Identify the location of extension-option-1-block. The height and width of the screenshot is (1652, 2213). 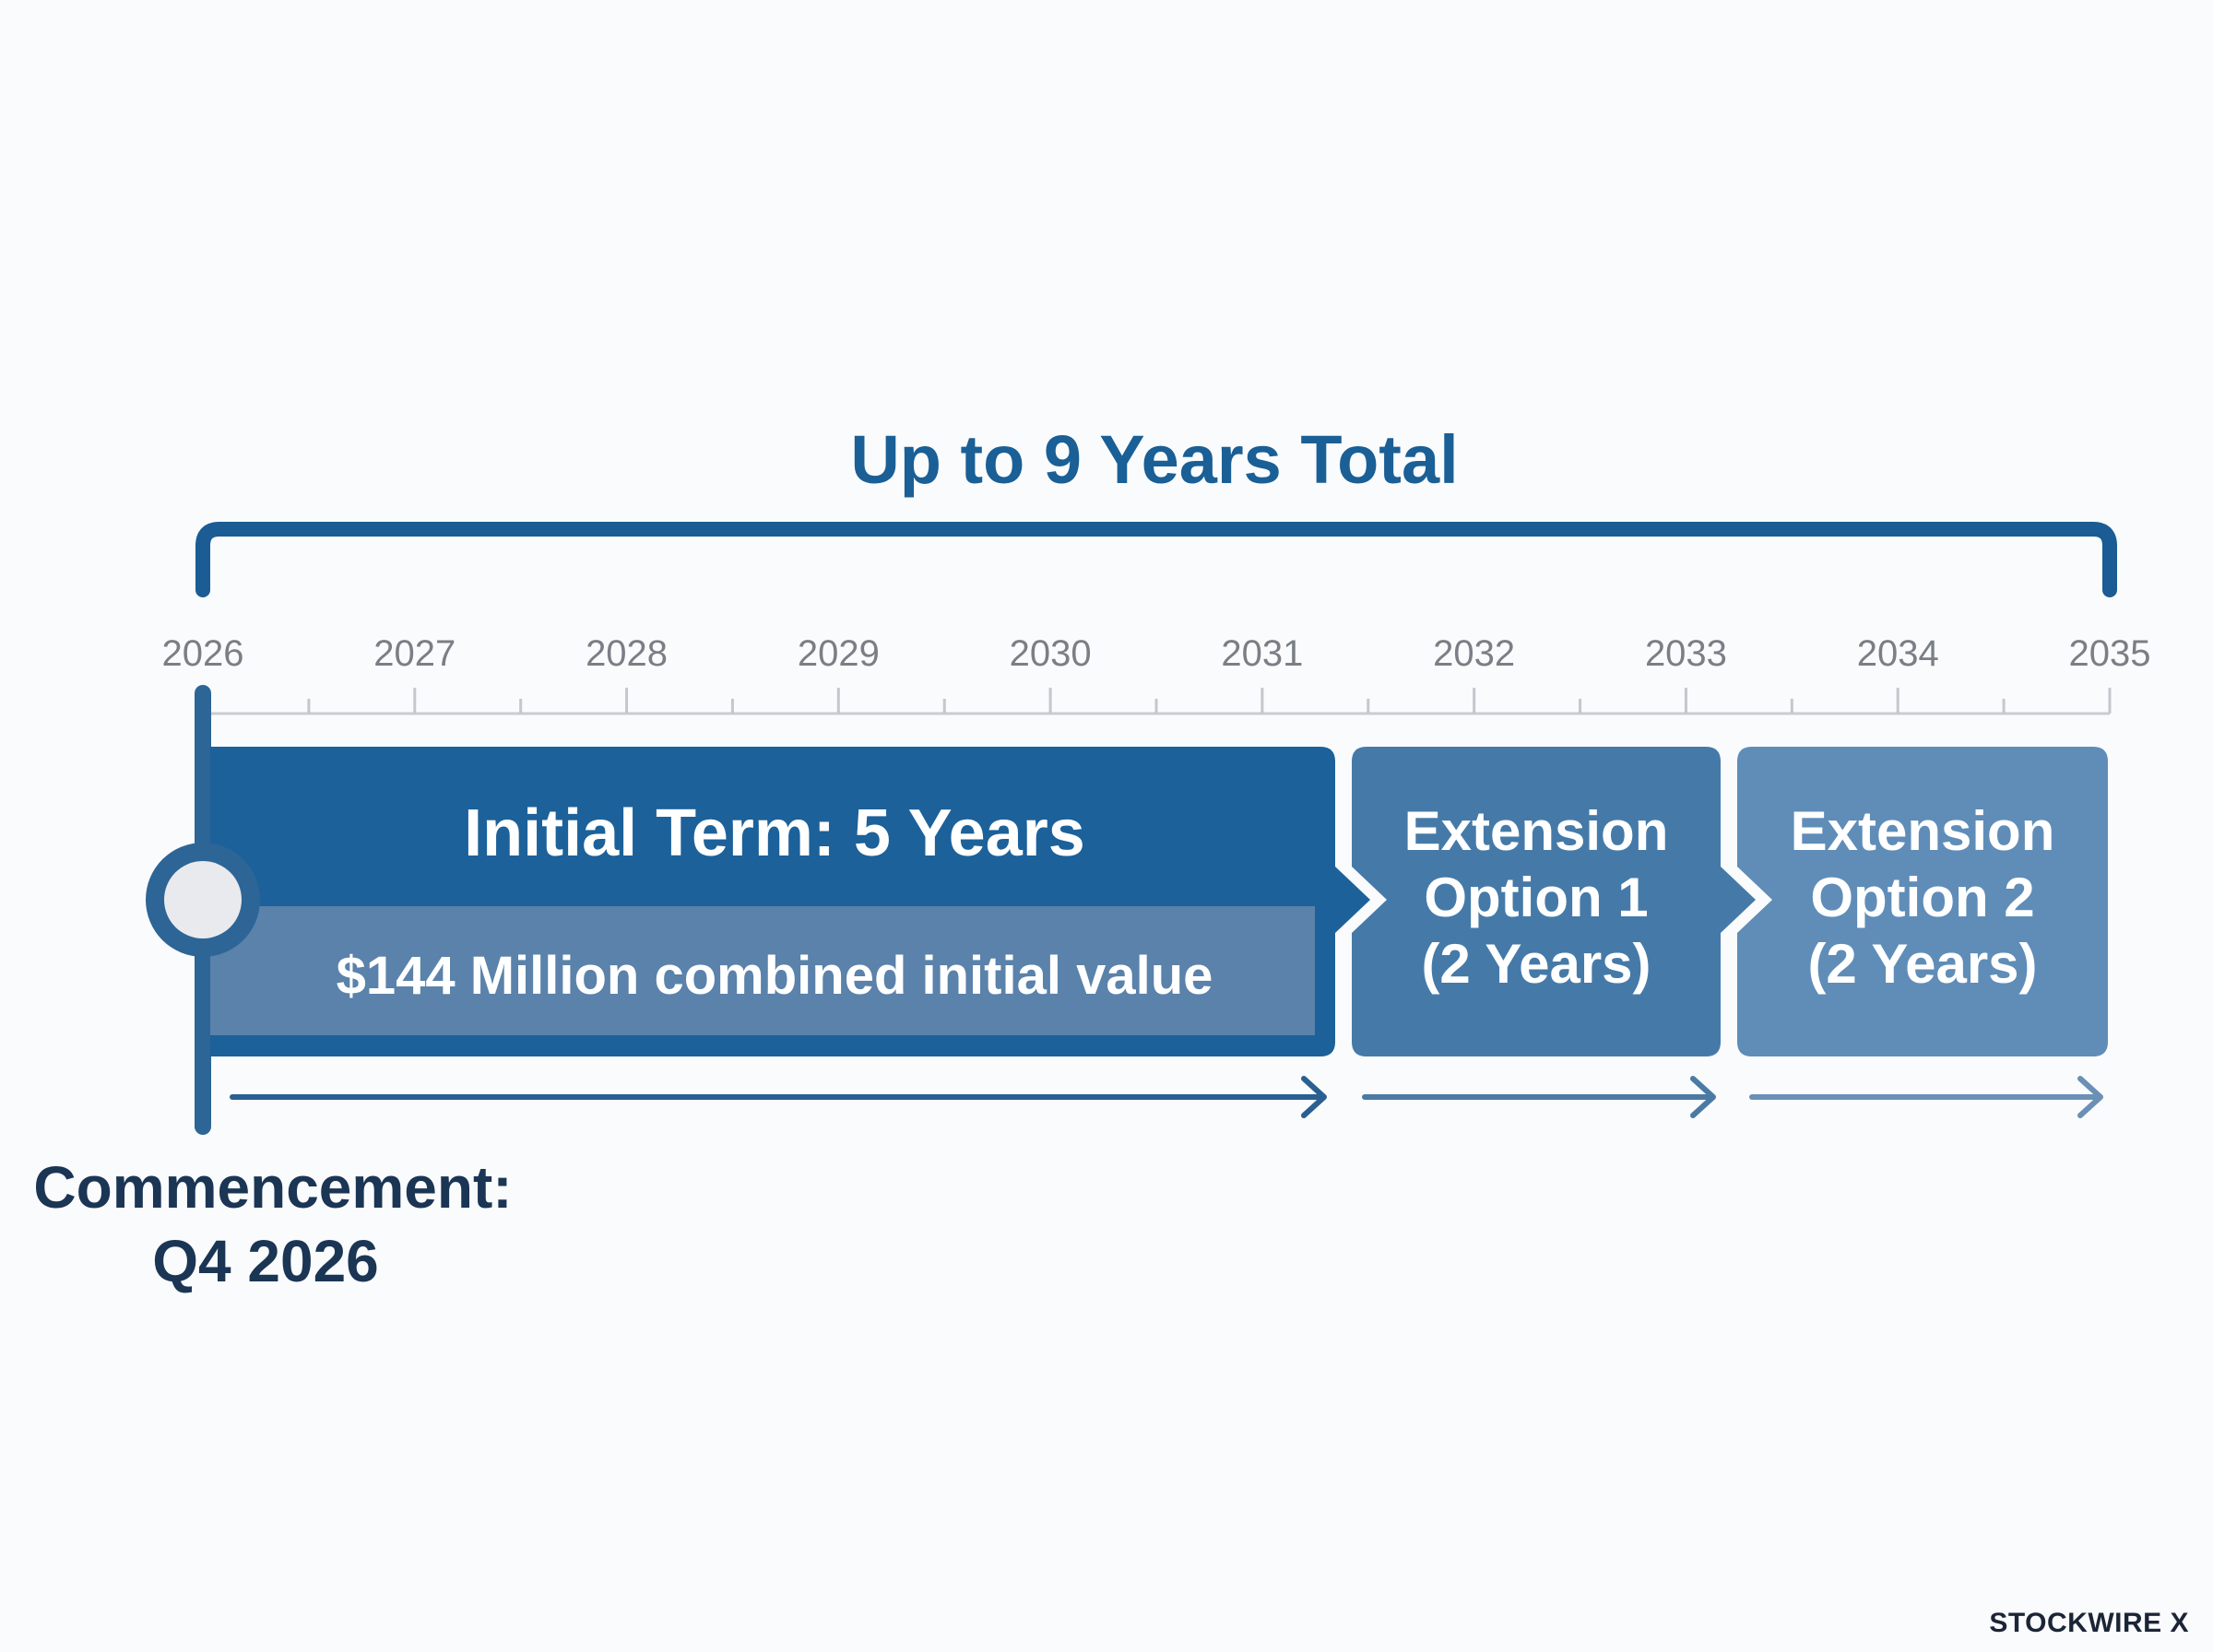
(1554, 901).